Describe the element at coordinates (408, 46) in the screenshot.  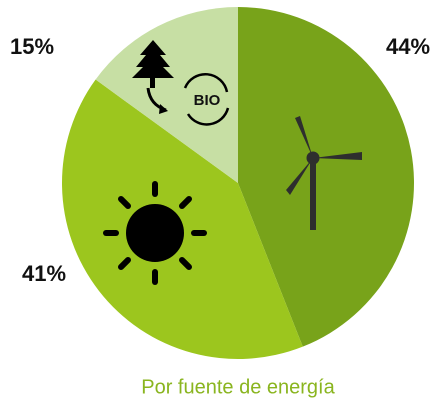
I see `data-label: 44%` at that location.